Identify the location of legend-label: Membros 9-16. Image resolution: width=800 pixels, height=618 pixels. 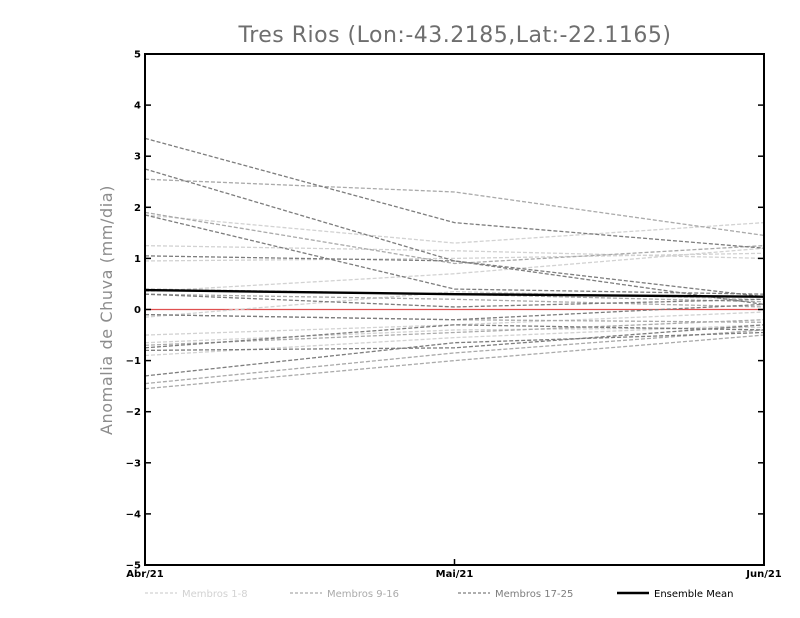
(363, 594).